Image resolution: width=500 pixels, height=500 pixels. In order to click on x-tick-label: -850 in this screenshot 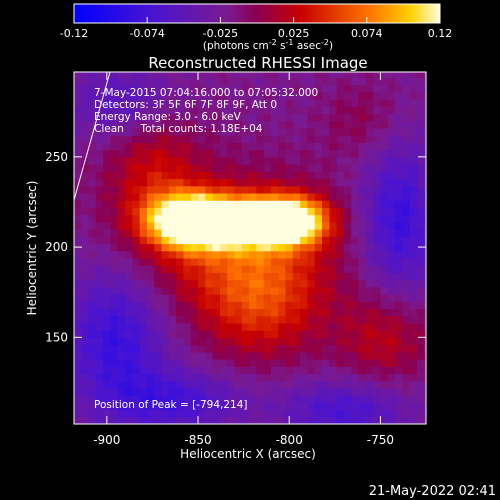, I will do `click(197, 440)`.